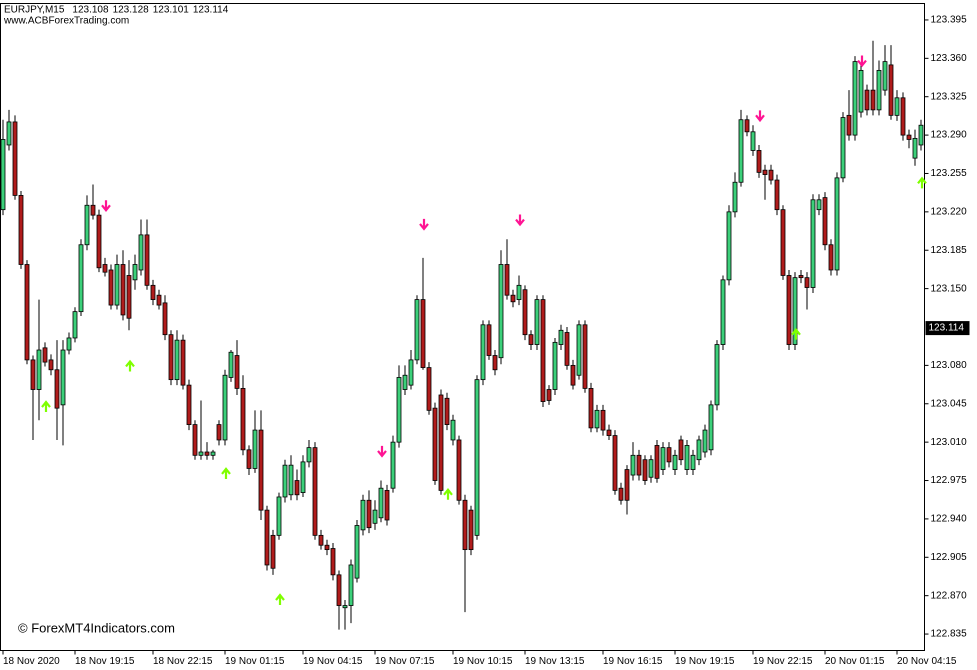  What do you see at coordinates (183, 661) in the screenshot?
I see `x-tick-label: 18 Nov 22:15` at bounding box center [183, 661].